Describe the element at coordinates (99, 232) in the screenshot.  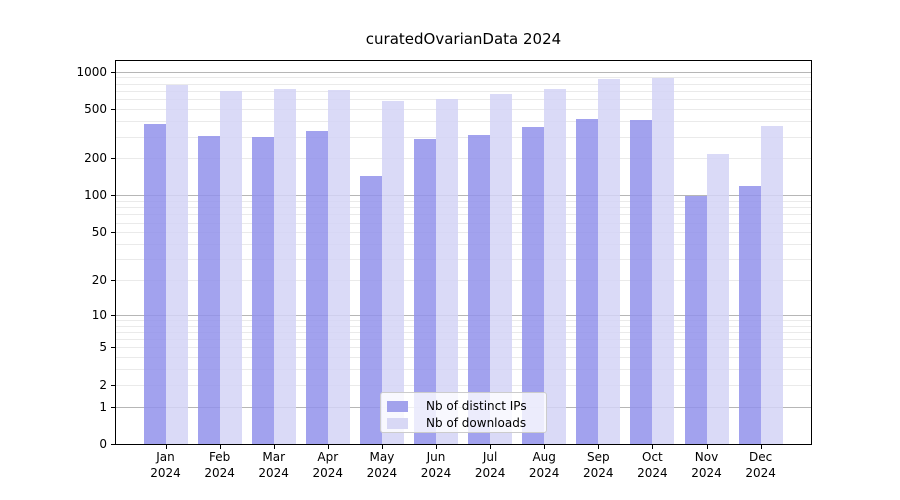
I see `y-tick-label: 50` at that location.